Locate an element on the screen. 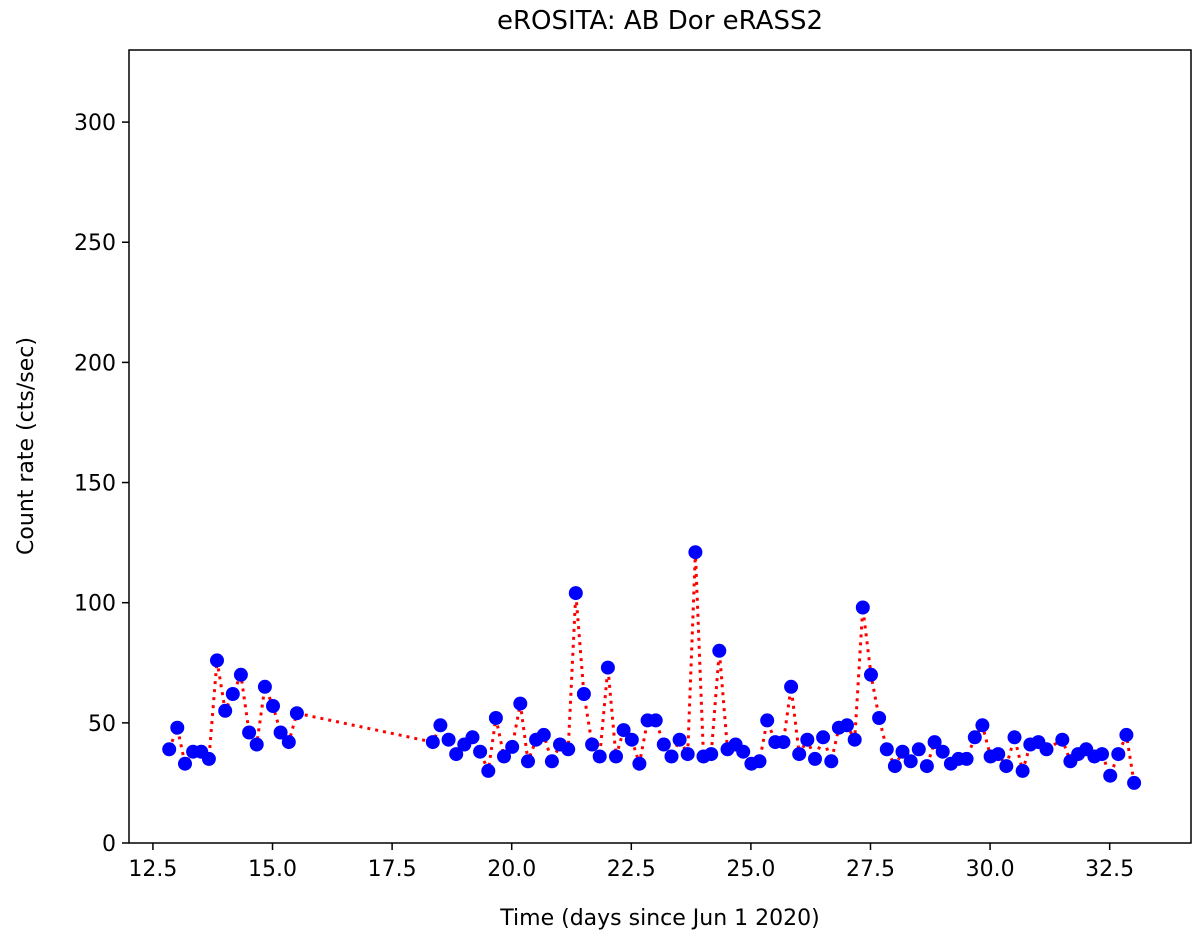 The height and width of the screenshot is (938, 1200). y-tick-label: 300 is located at coordinates (95, 123).